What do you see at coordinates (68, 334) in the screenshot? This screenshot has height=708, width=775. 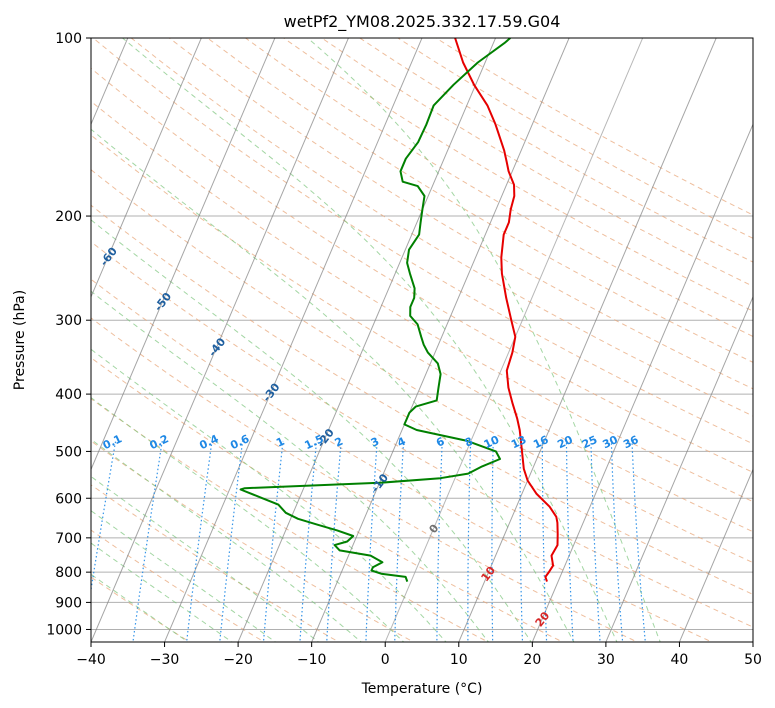 I see `y-axis: 100 200 300 400 500 600 700 800 900 1000` at bounding box center [68, 334].